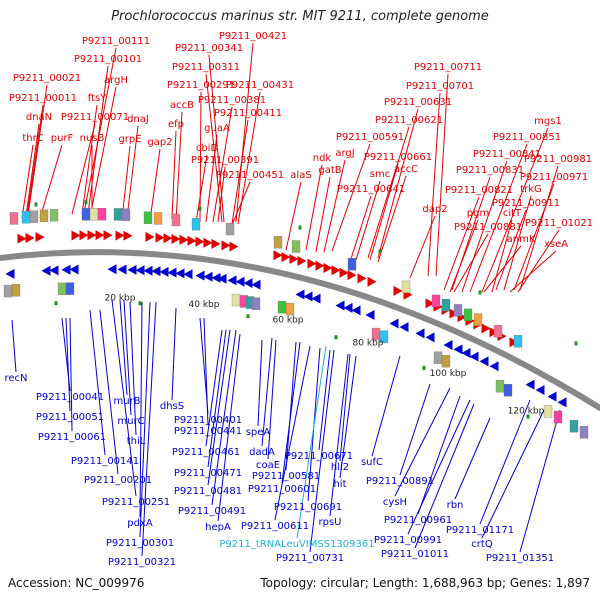 The image size is (600, 600). Describe the element at coordinates (319, 456) in the screenshot. I see `gene-label-reverse: P9211_00671` at that location.